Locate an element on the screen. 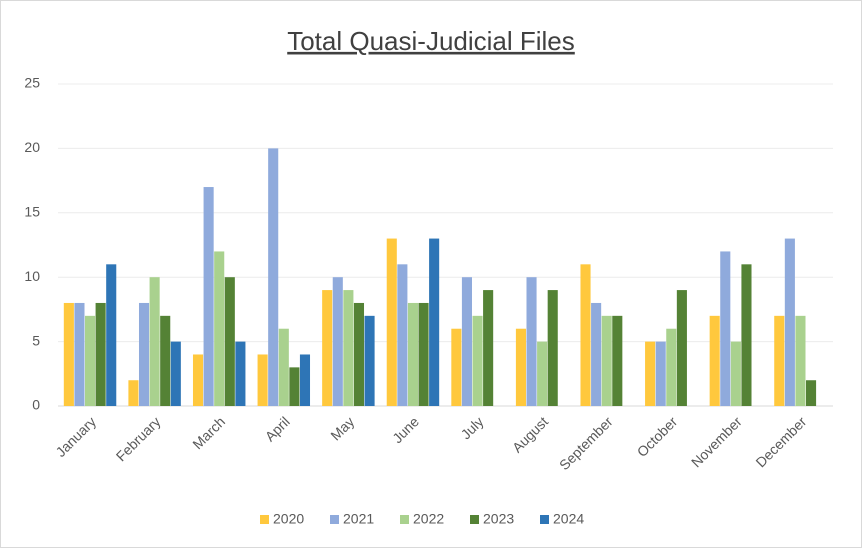  y-tick-label: 25 is located at coordinates (32, 83).